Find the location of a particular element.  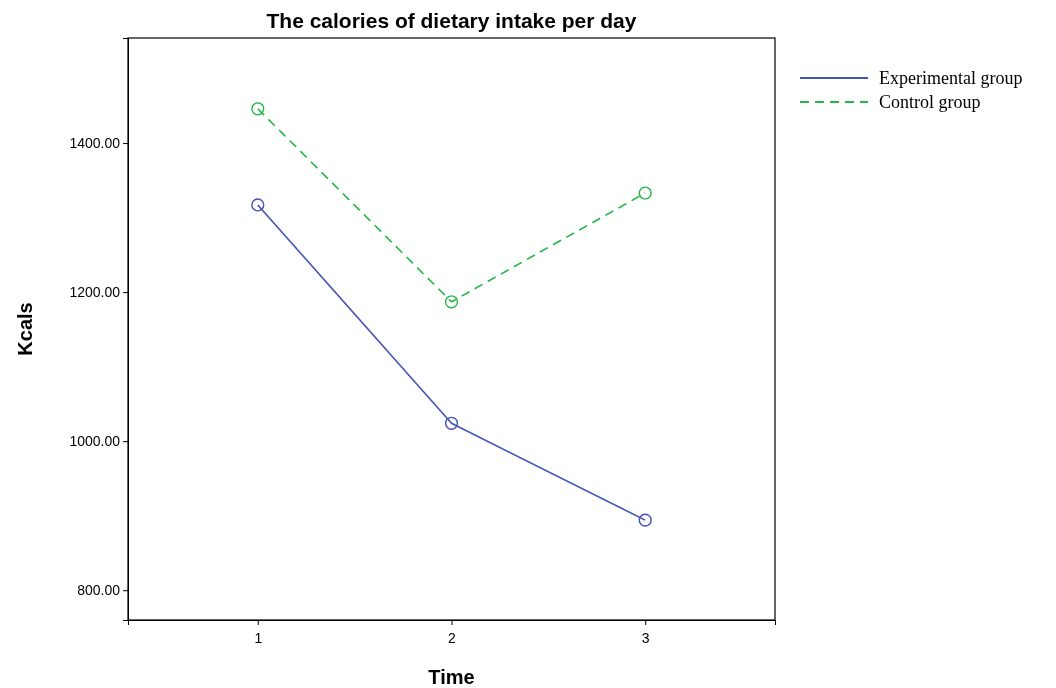

y-tick-label: 1400.00 is located at coordinates (95, 143).